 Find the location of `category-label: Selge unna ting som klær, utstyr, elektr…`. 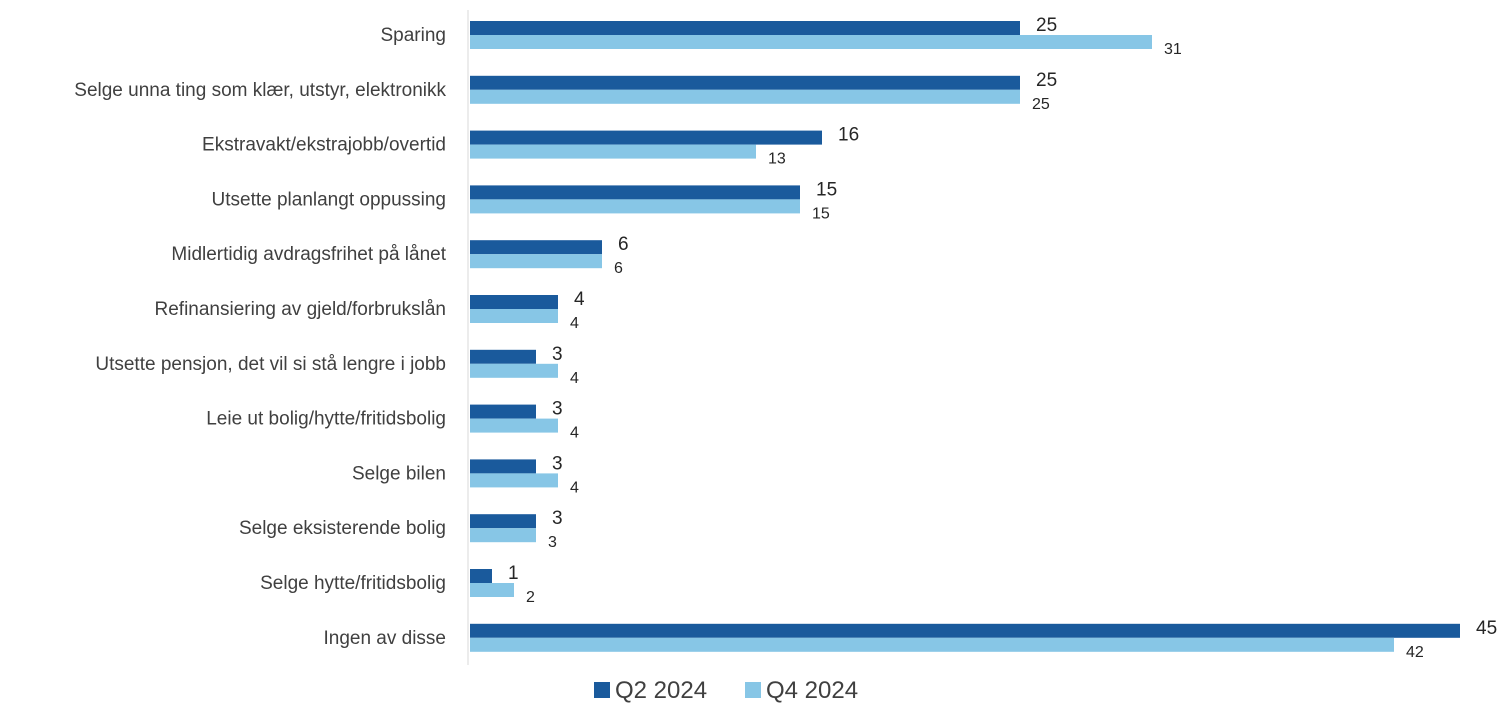

category-label: Selge unna ting som klær, utstyr, elektr… is located at coordinates (260, 90).